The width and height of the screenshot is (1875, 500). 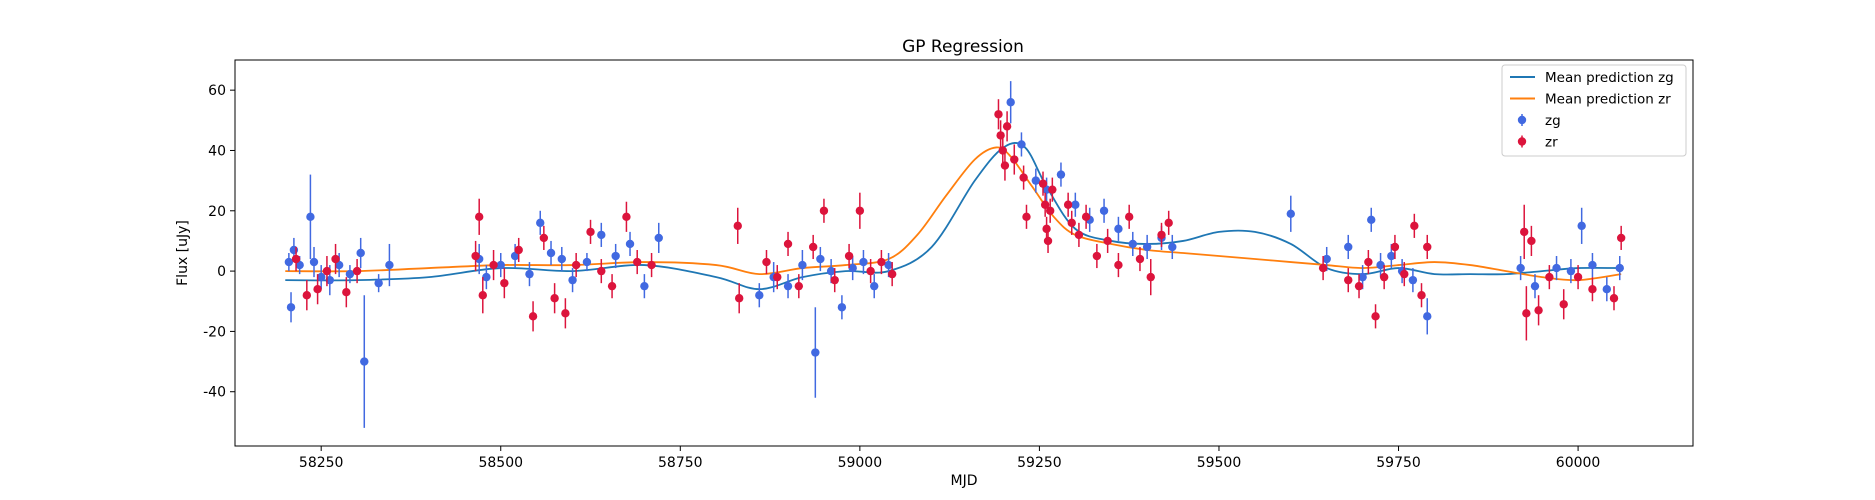 I want to click on x-tick-label: 59750, so click(x=1398, y=463).